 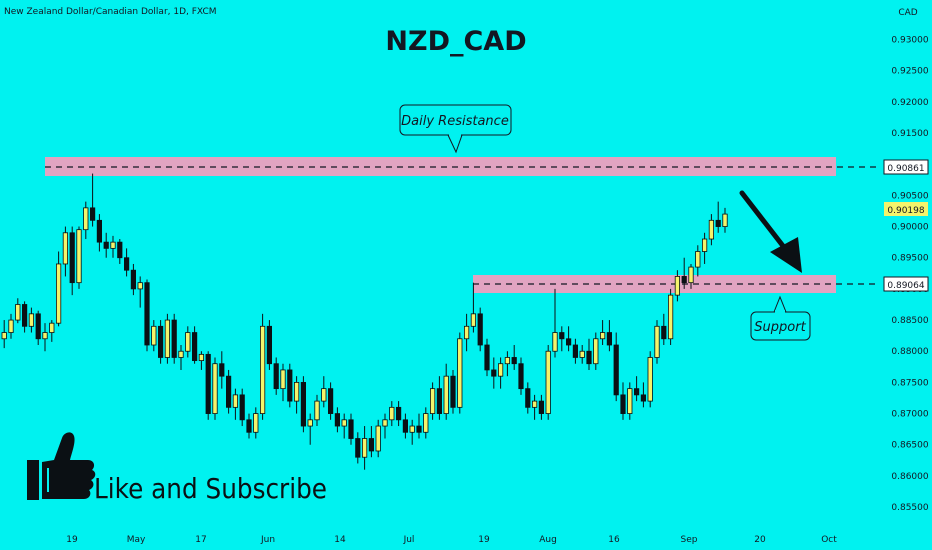 I want to click on time-tick-label: 14, so click(x=340, y=540).